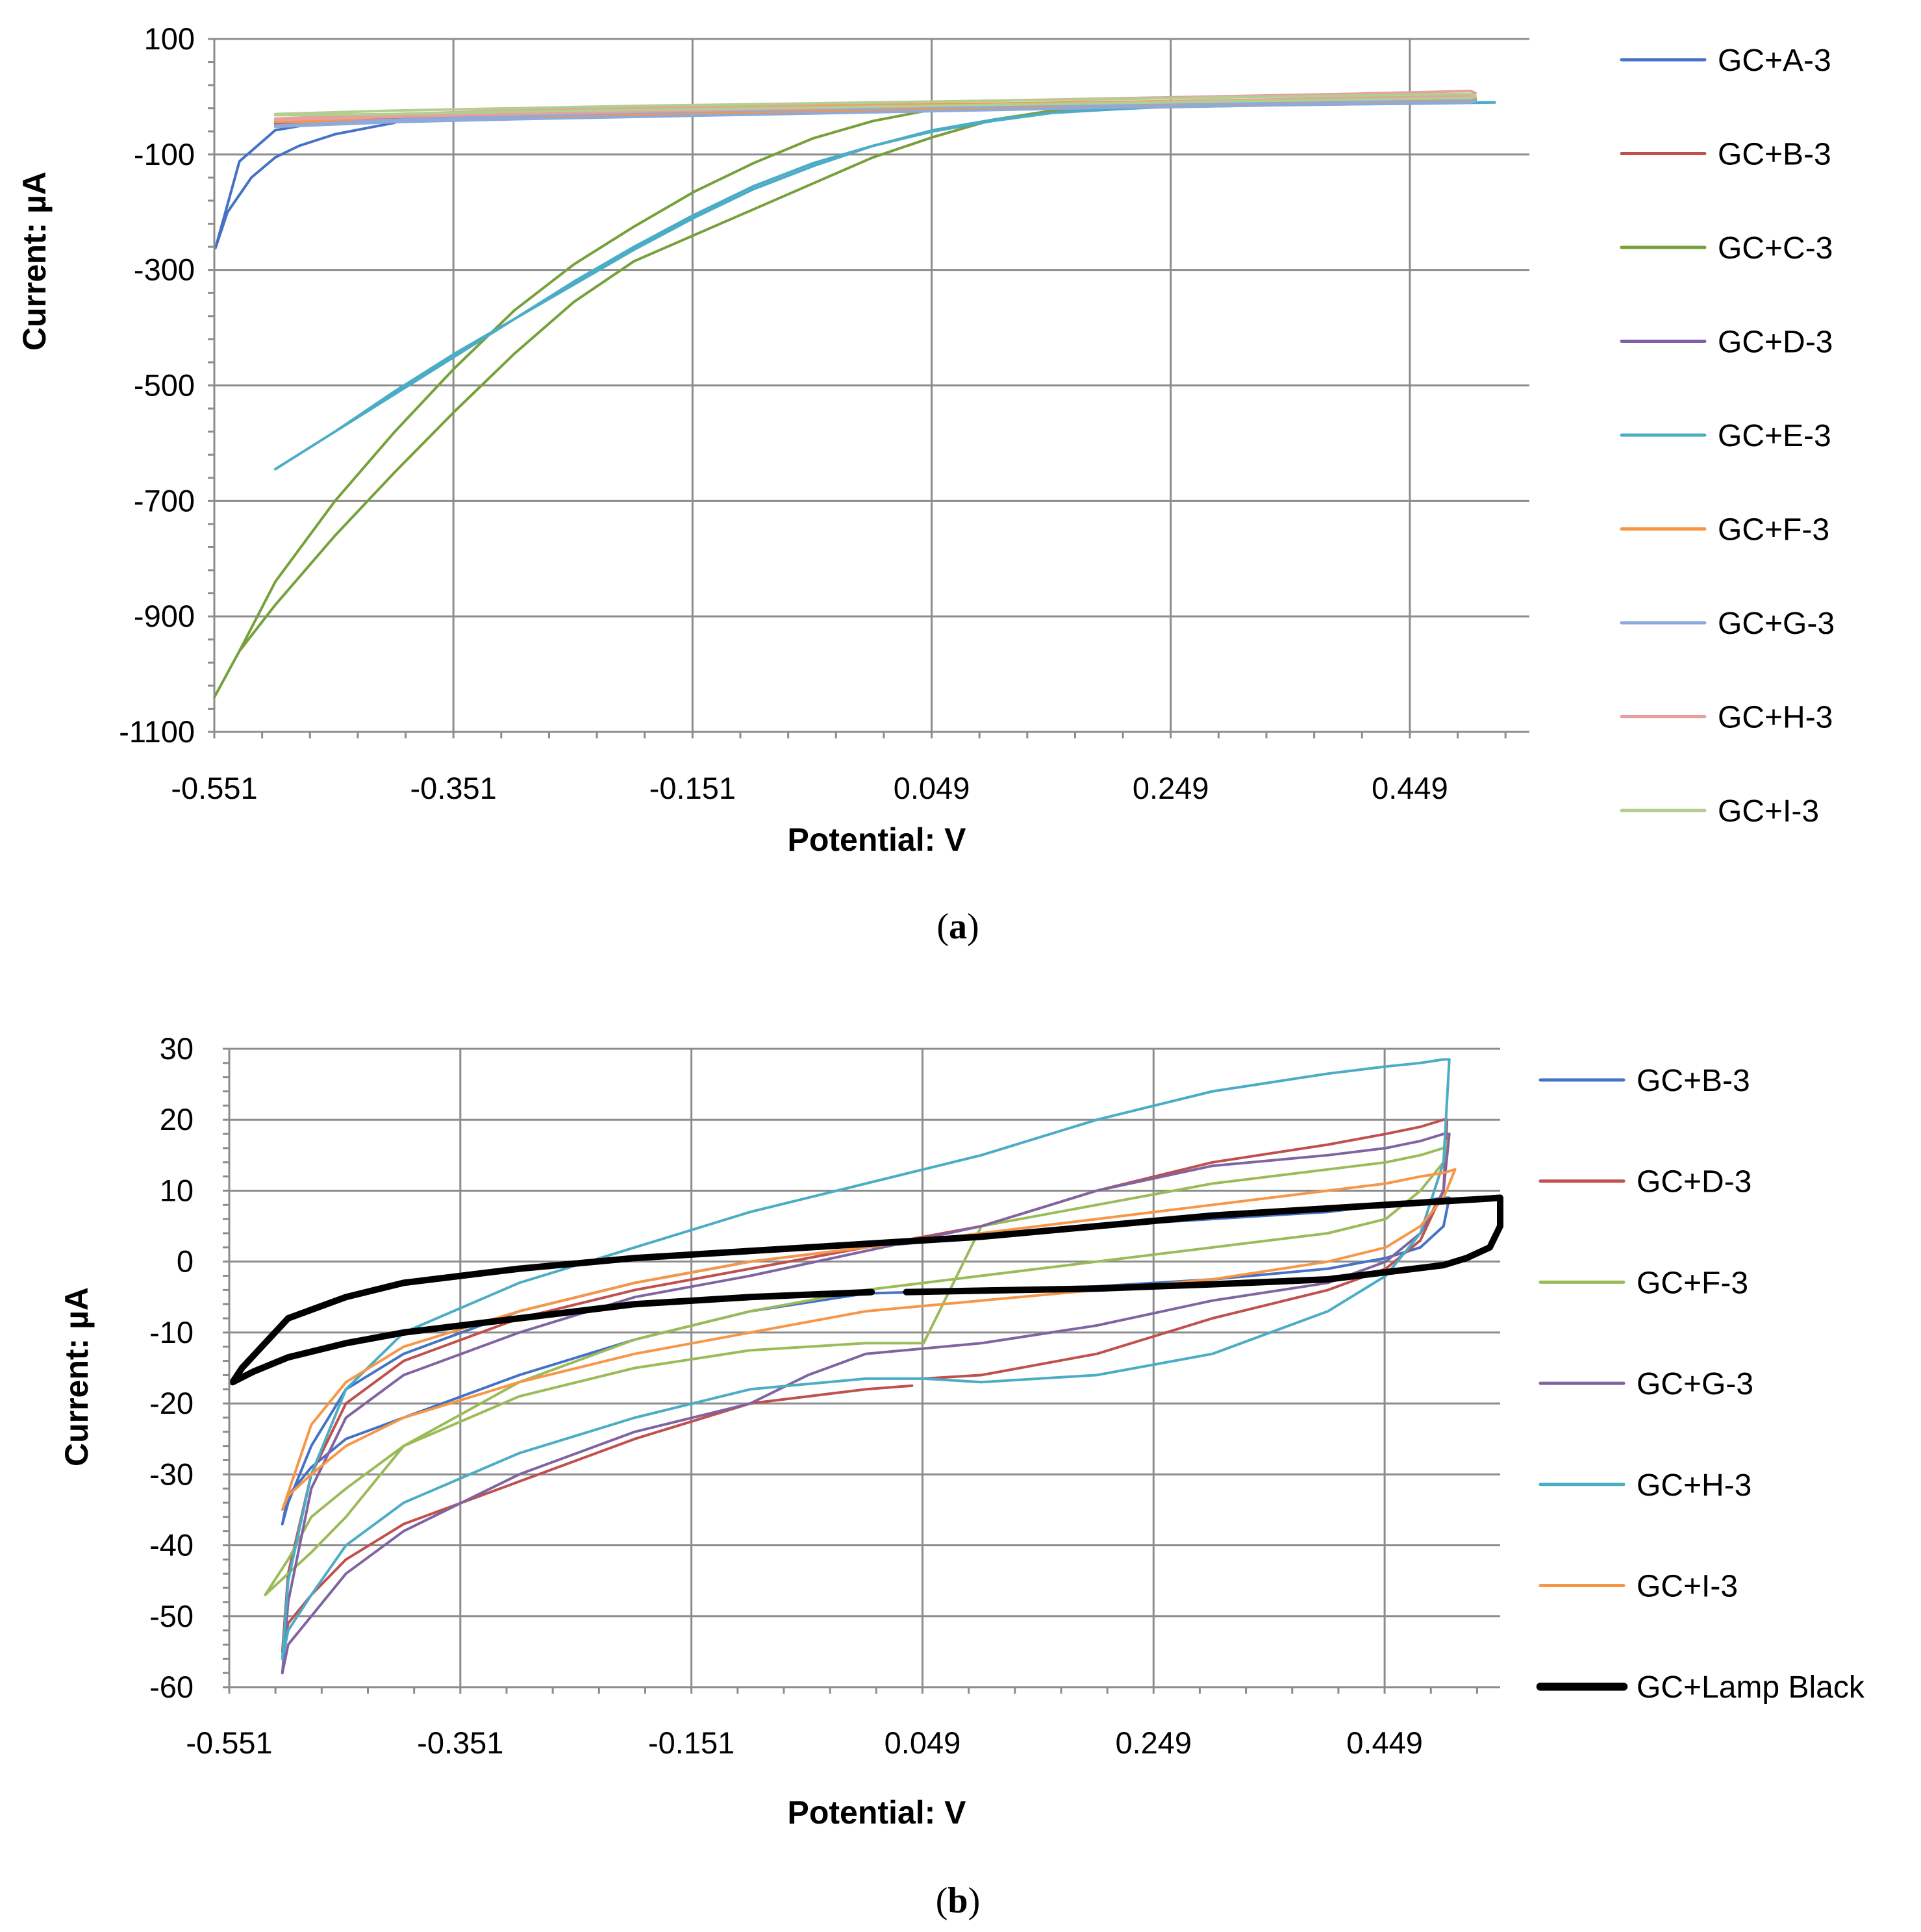 This screenshot has width=1921, height=1932. I want to click on y-tick-label: -900, so click(164, 616).